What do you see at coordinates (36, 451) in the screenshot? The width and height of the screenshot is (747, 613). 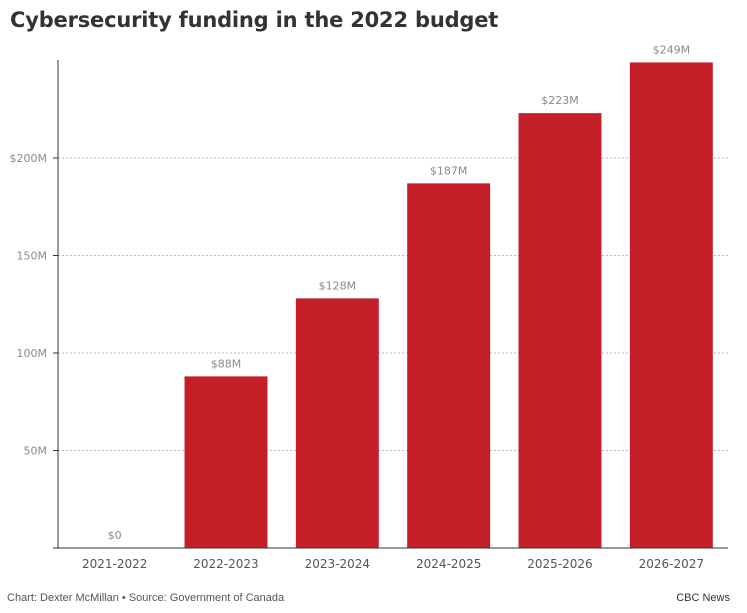 I see `y-tick-label: 50M` at bounding box center [36, 451].